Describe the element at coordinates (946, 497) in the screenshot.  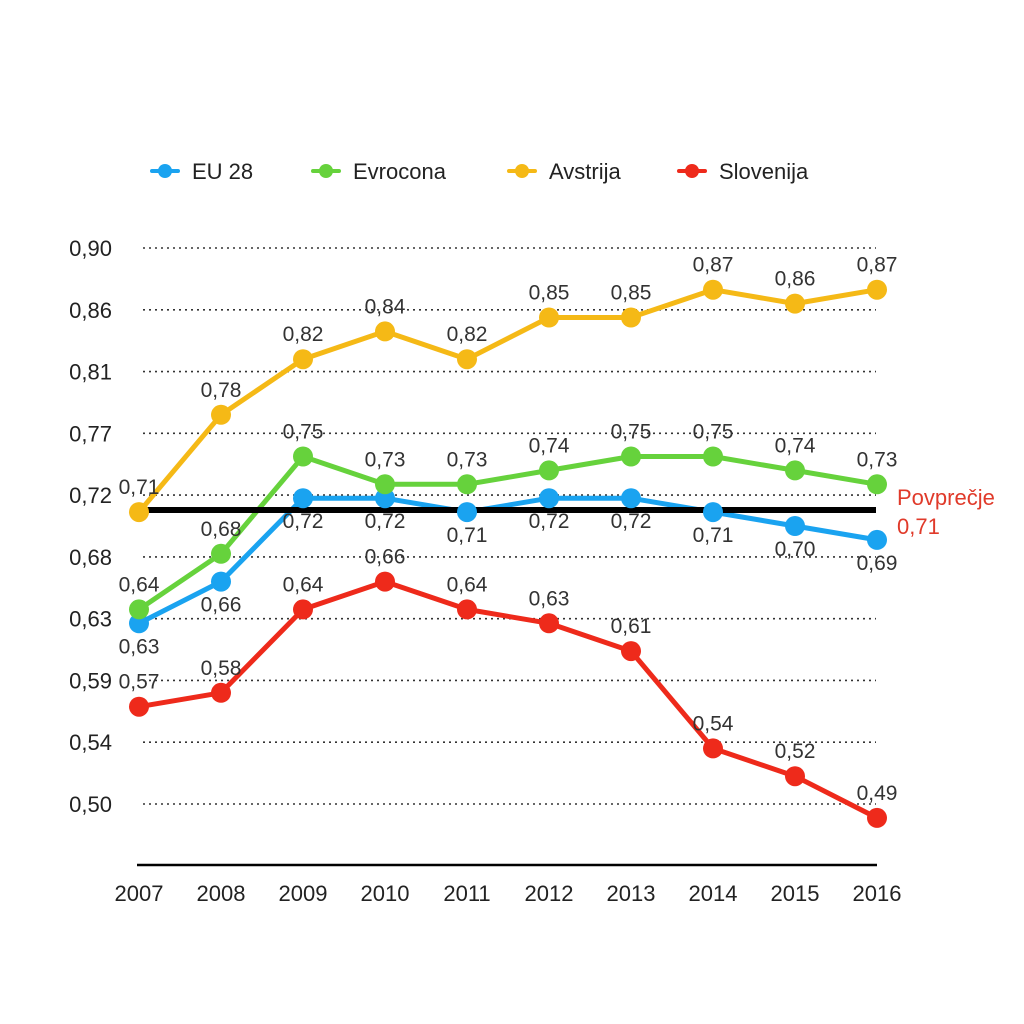
I see `average-label: Povprečje` at that location.